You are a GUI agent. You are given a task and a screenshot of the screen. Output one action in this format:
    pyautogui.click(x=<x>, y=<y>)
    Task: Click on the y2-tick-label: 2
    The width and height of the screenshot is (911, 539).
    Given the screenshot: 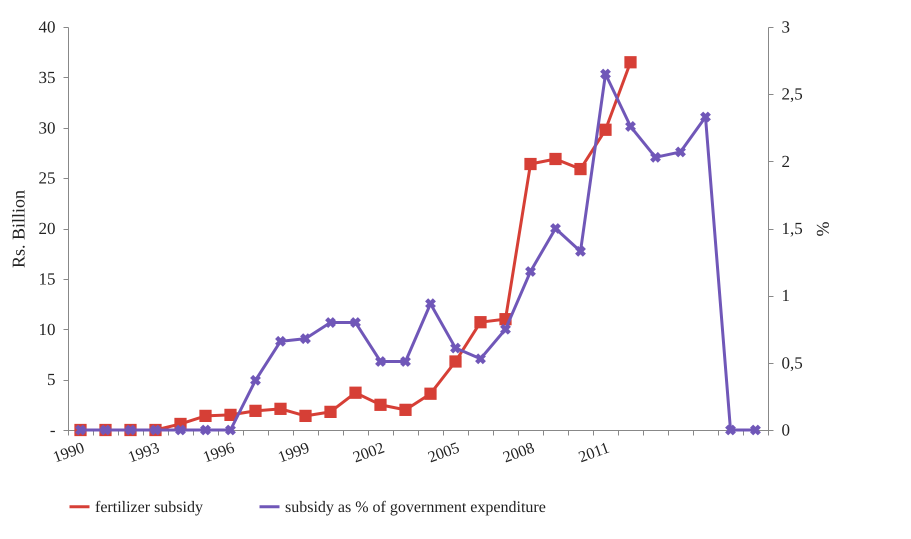 What is the action you would take?
    pyautogui.click(x=786, y=161)
    